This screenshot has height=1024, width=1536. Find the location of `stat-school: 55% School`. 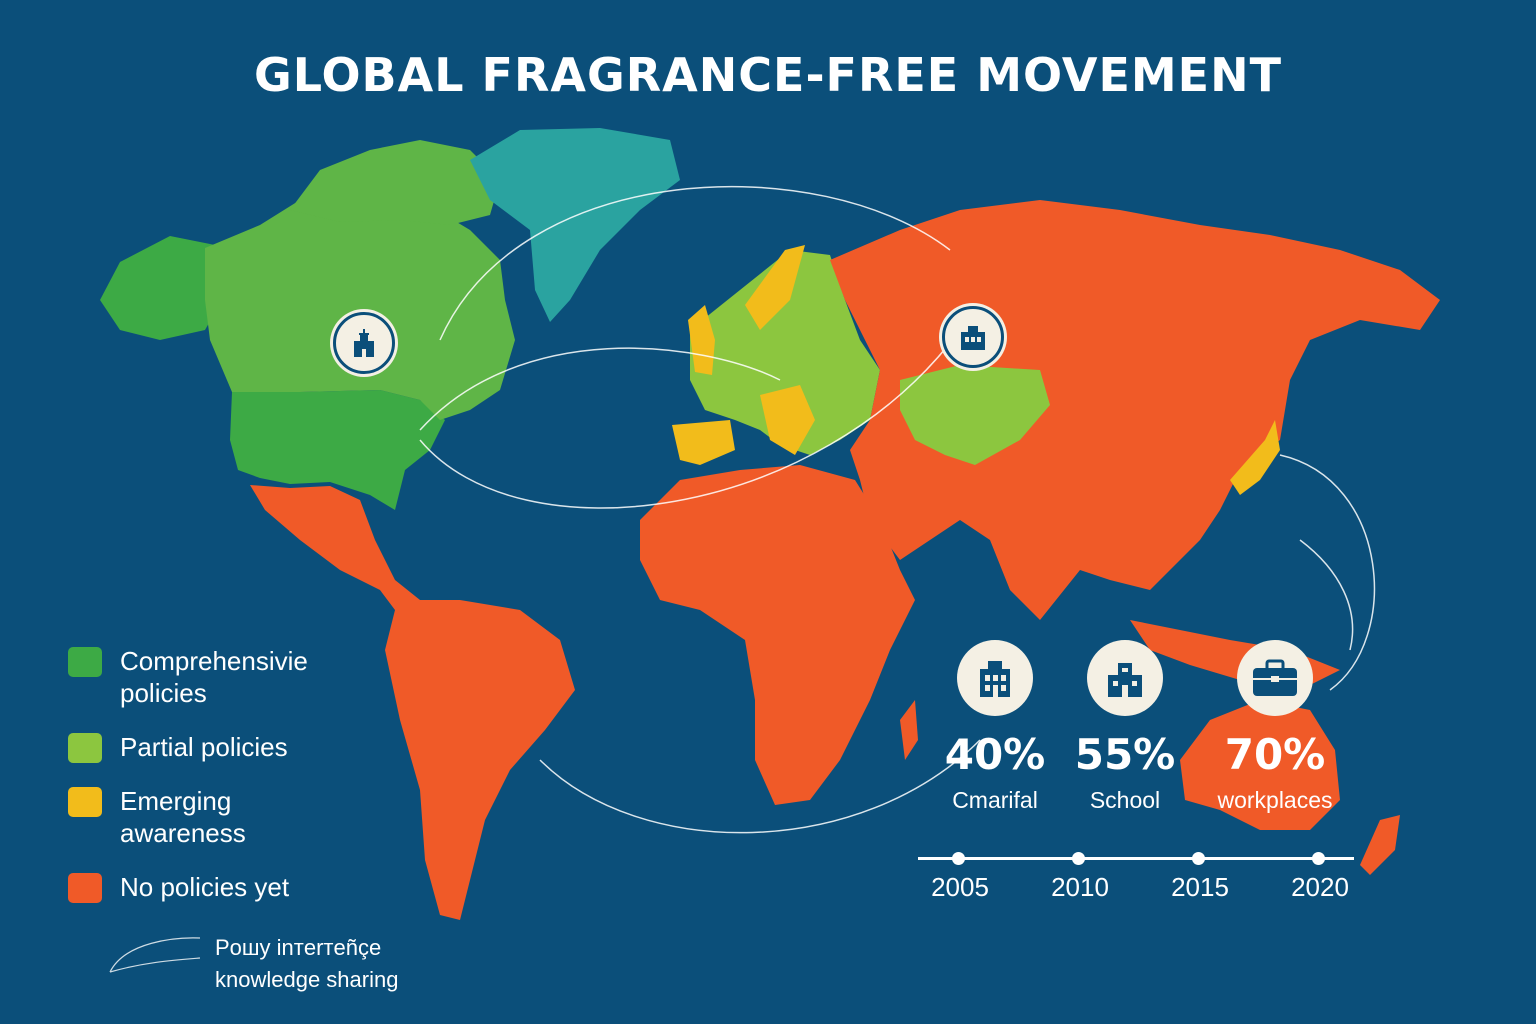

stat-school: 55% School is located at coordinates (1125, 727).